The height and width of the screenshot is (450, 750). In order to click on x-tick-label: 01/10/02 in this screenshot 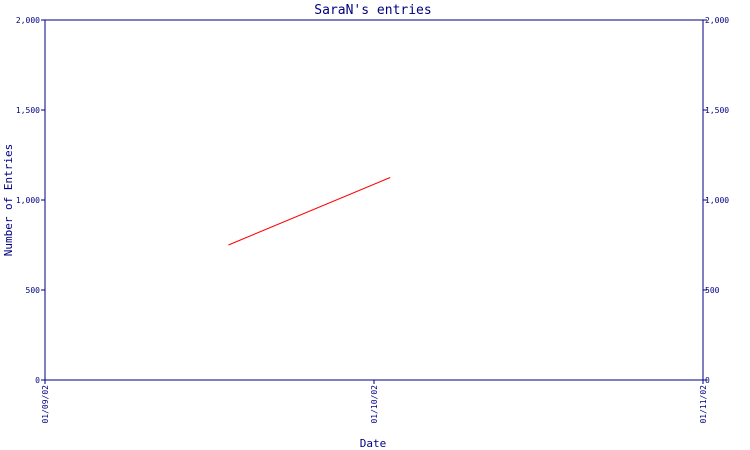, I will do `click(374, 404)`.